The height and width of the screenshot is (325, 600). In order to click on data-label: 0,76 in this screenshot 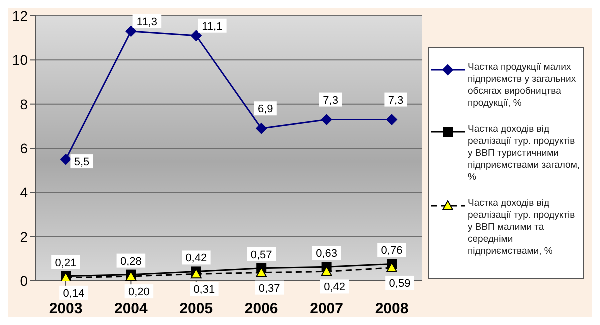, I will do `click(392, 251)`.